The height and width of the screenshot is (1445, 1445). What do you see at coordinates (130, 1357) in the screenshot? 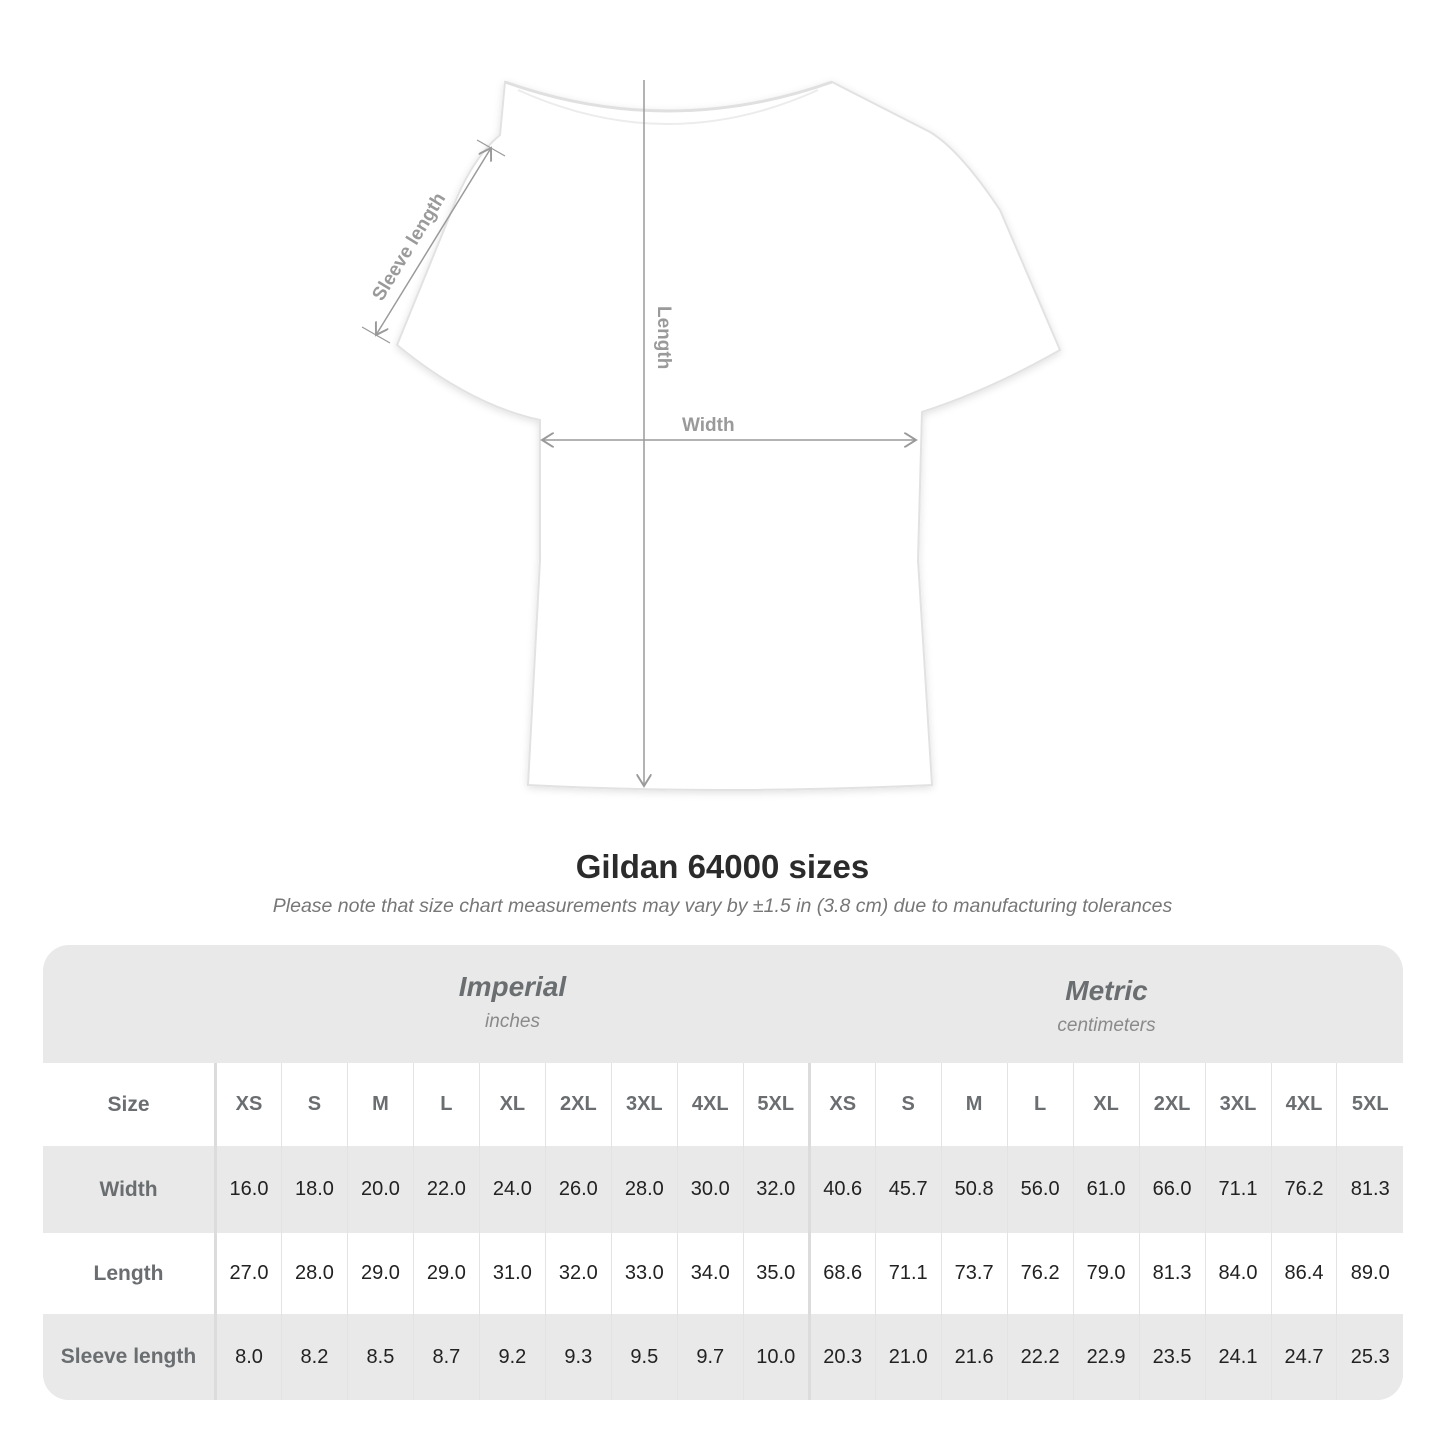
I see `row-label: Sleeve length` at bounding box center [130, 1357].